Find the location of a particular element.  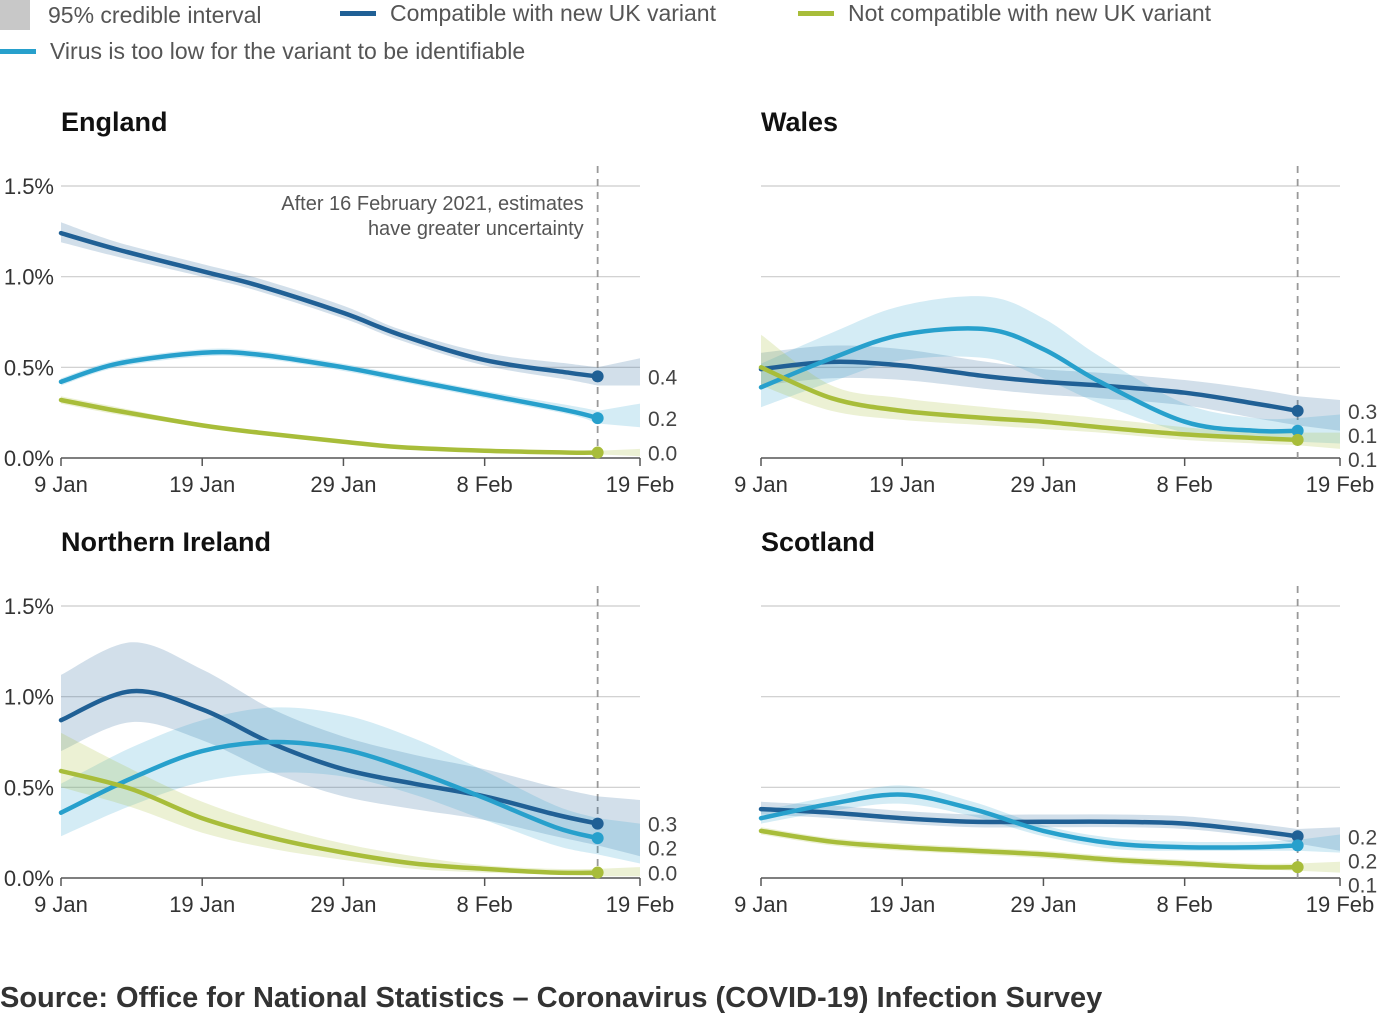

legend-item-compatible: Compatible with new UK variant is located at coordinates (528, 13).